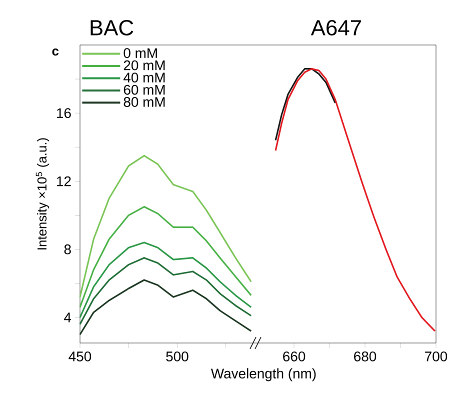 This screenshot has width=454, height=411. Describe the element at coordinates (365, 357) in the screenshot. I see `x-tick-label: 680` at that location.